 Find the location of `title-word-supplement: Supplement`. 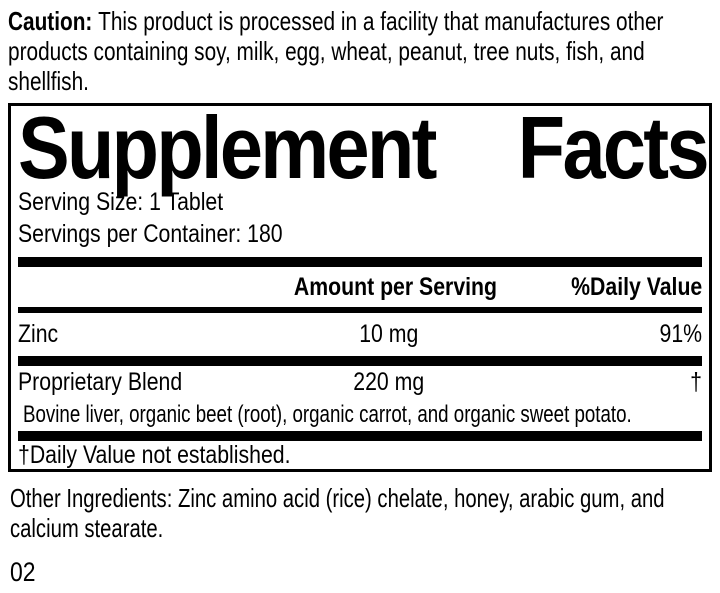

title-word-supplement: Supplement is located at coordinates (227, 147).